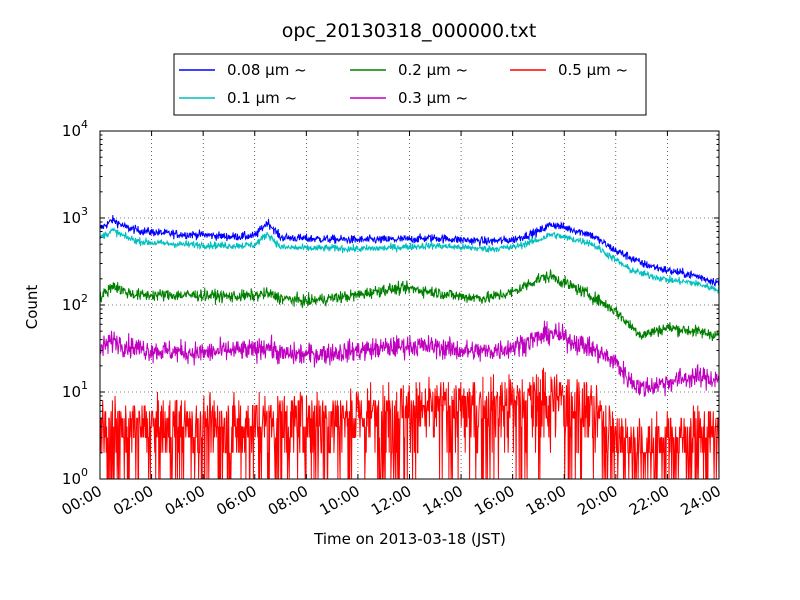 The width and height of the screenshot is (800, 600). I want to click on y-axis-label: Count, so click(32, 307).